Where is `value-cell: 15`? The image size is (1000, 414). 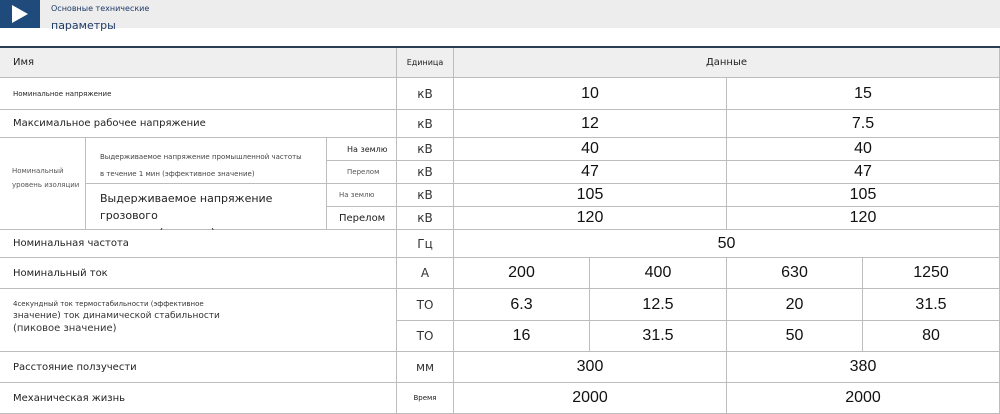
value-cell: 15 is located at coordinates (863, 94).